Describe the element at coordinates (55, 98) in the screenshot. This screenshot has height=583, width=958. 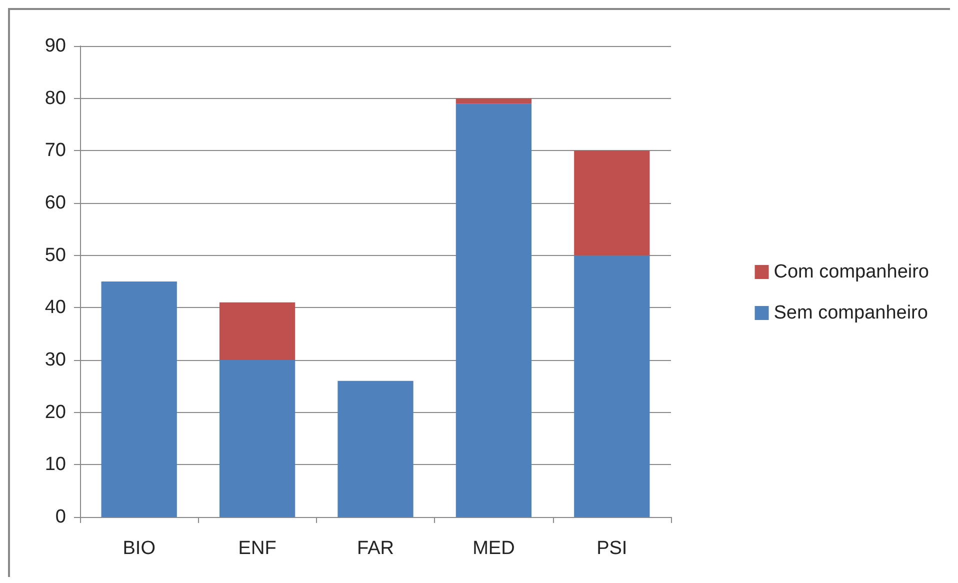
I see `y-tick-label: 80` at that location.